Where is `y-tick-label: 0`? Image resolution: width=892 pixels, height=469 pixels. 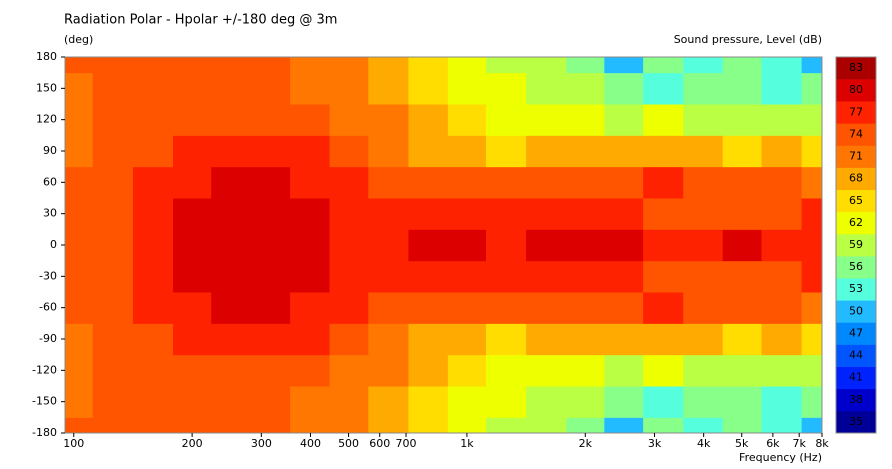 y-tick-label: 0 is located at coordinates (53, 244).